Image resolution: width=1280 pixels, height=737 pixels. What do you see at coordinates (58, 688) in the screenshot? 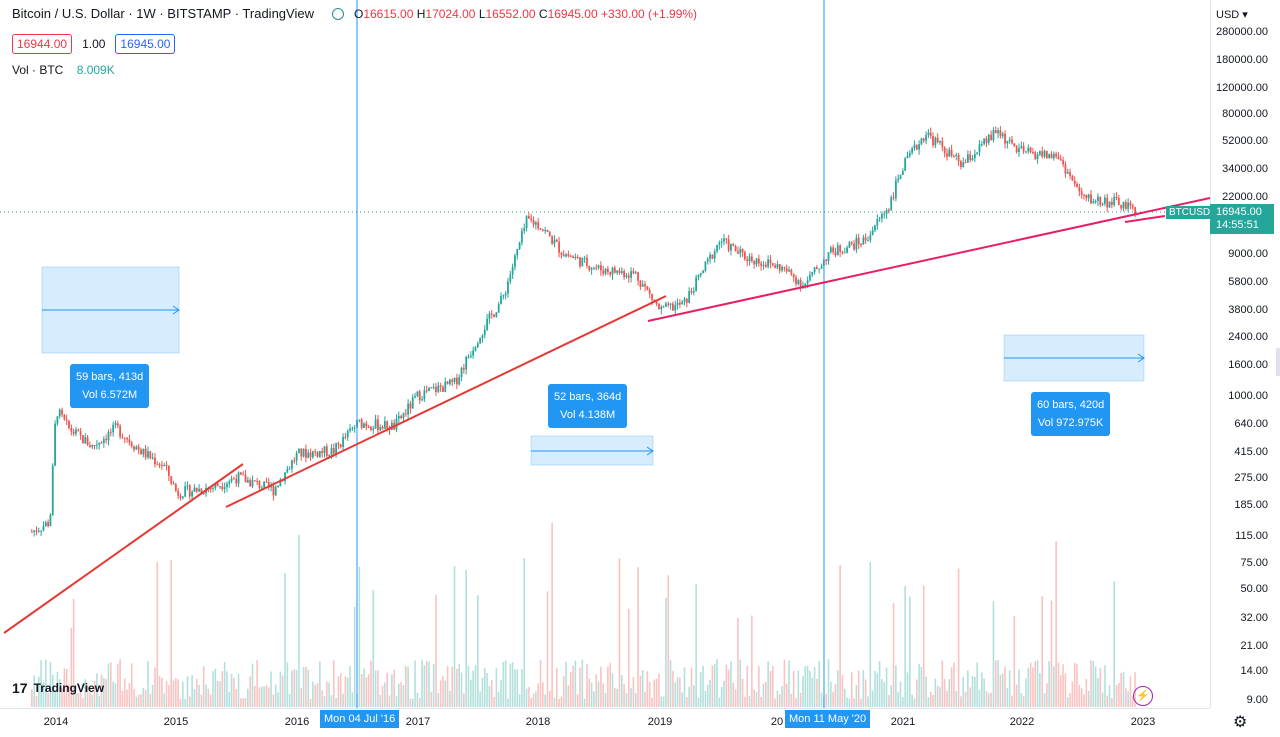
I see `tradingview-logo: 17 TradingView` at bounding box center [58, 688].